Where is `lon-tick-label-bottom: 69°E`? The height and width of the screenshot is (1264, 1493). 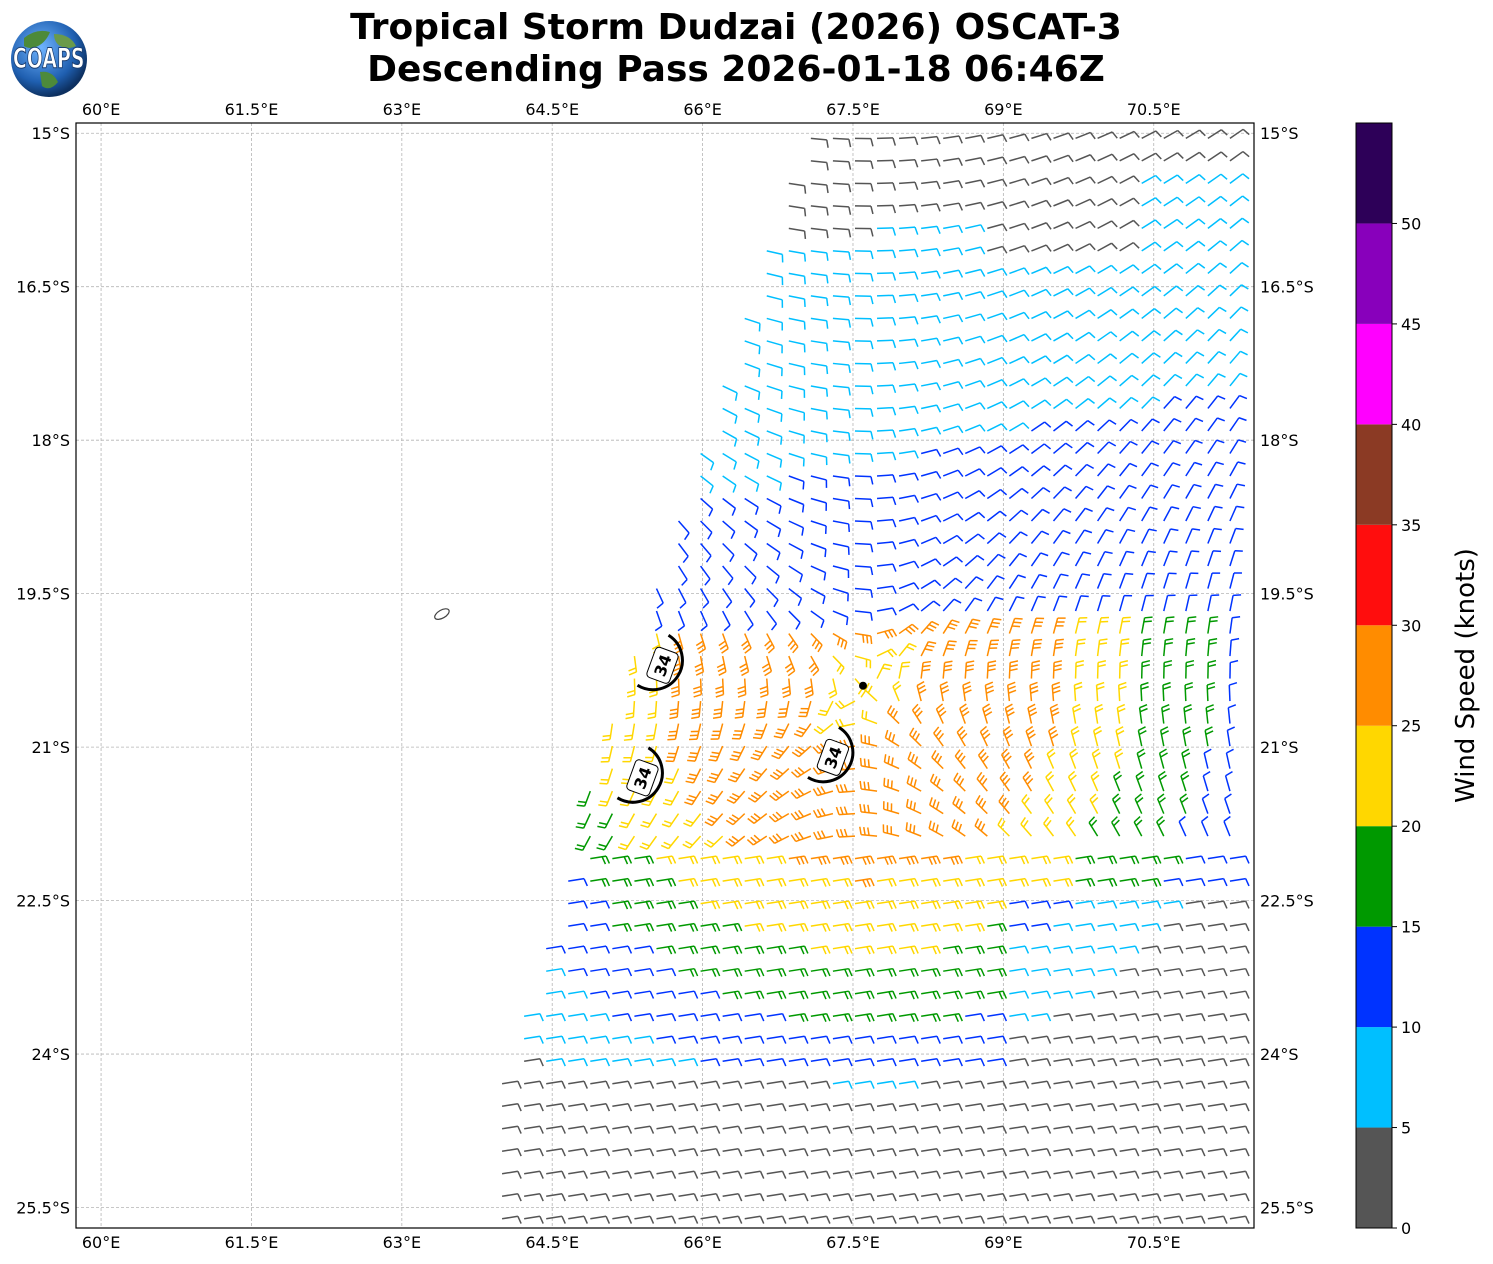
lon-tick-label-bottom: 69°E is located at coordinates (1003, 1242).